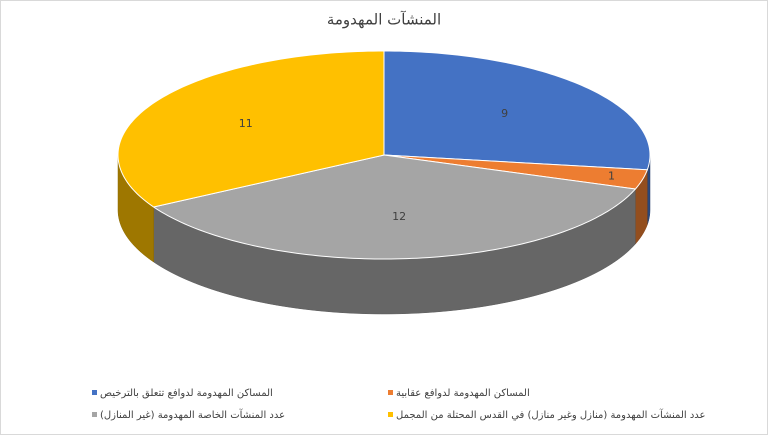 The width and height of the screenshot is (768, 439). What do you see at coordinates (504, 113) in the screenshot?
I see `data-label: 9` at bounding box center [504, 113].